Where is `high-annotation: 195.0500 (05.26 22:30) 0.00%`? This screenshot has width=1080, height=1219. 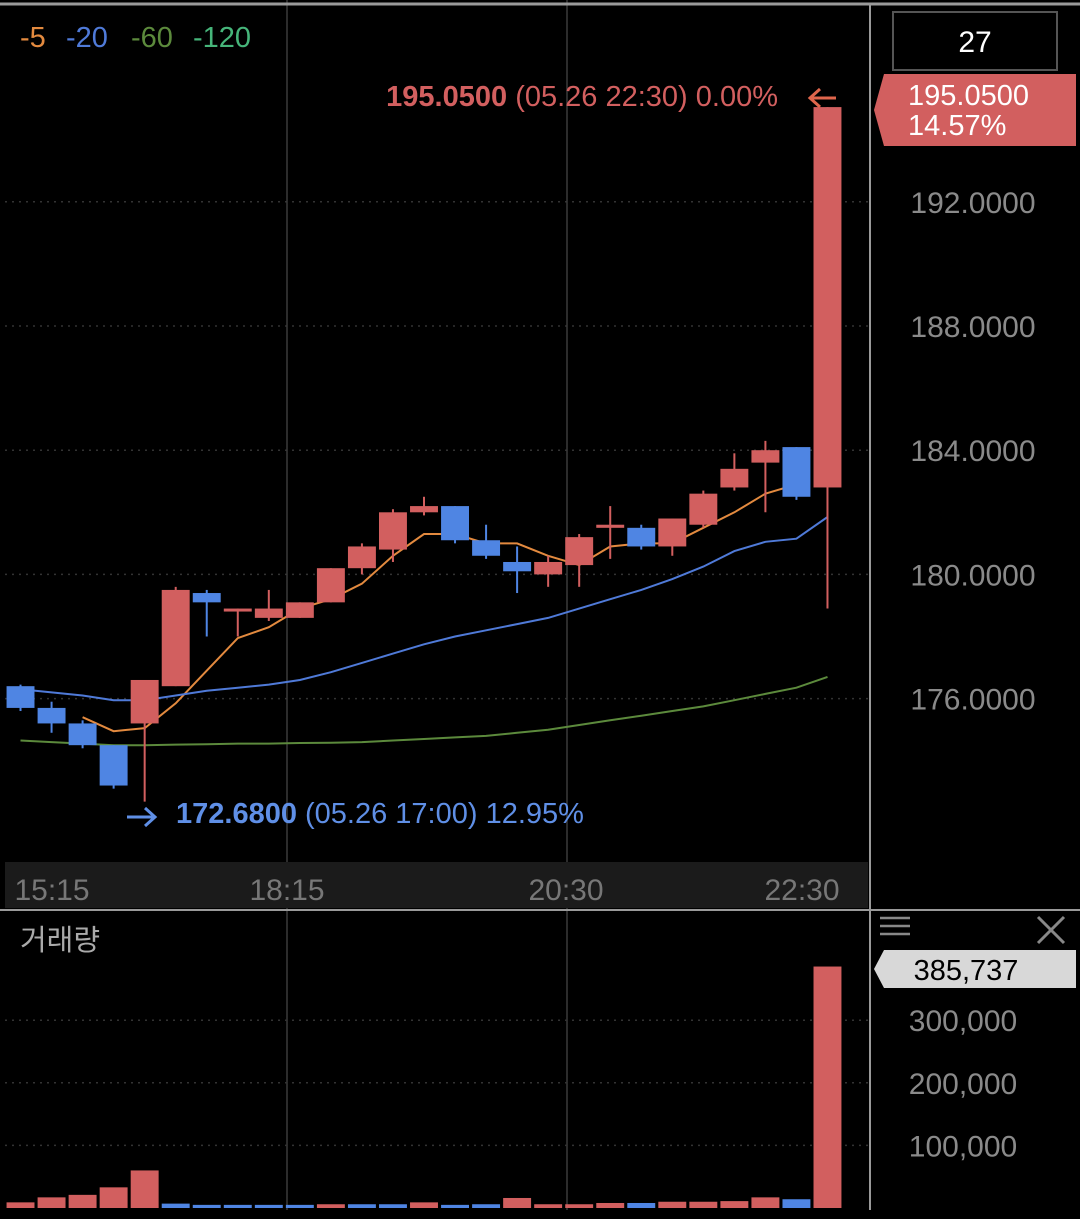 high-annotation: 195.0500 (05.26 22:30) 0.00% is located at coordinates (582, 97).